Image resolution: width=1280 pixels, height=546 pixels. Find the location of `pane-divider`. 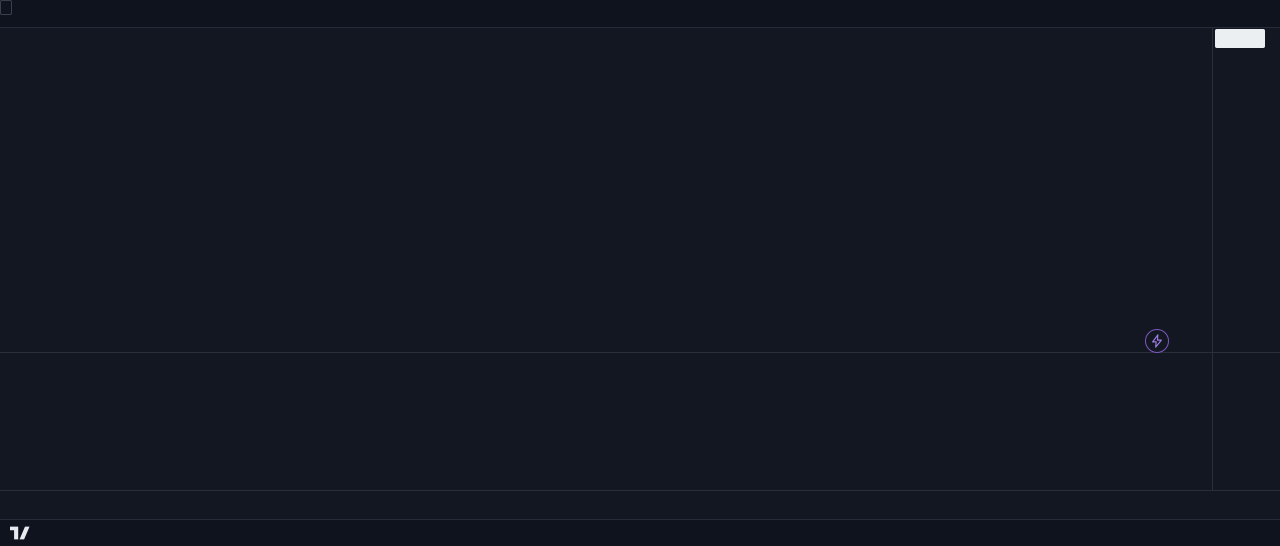

pane-divider is located at coordinates (640, 352).